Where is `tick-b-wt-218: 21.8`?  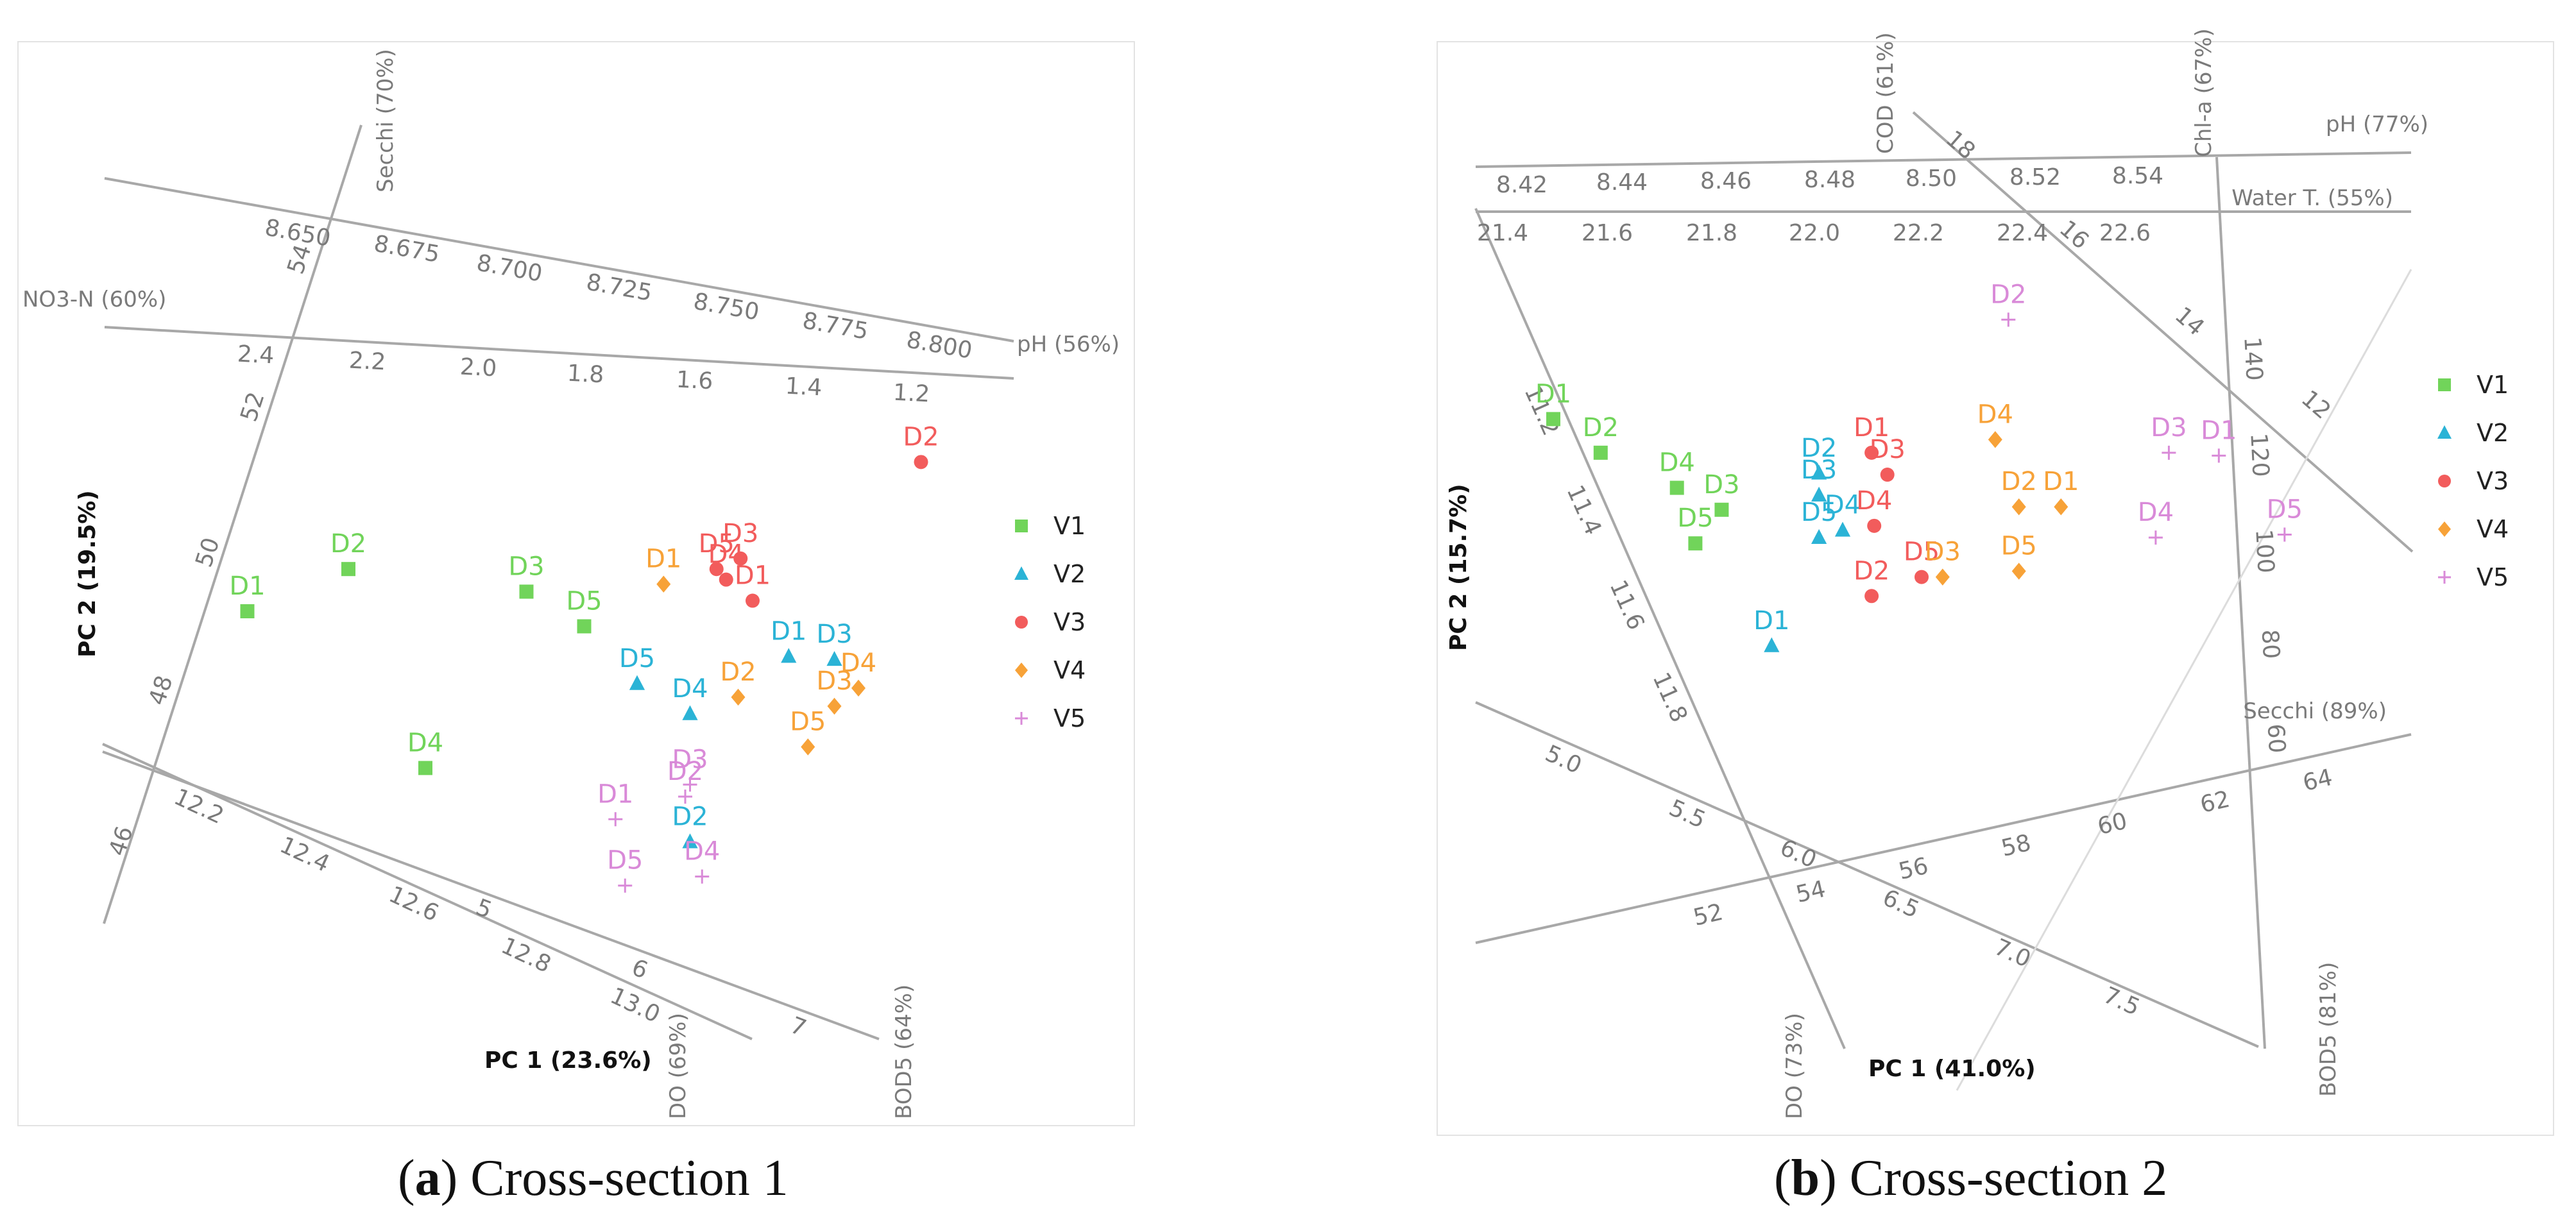
tick-b-wt-218: 21.8 is located at coordinates (1711, 233).